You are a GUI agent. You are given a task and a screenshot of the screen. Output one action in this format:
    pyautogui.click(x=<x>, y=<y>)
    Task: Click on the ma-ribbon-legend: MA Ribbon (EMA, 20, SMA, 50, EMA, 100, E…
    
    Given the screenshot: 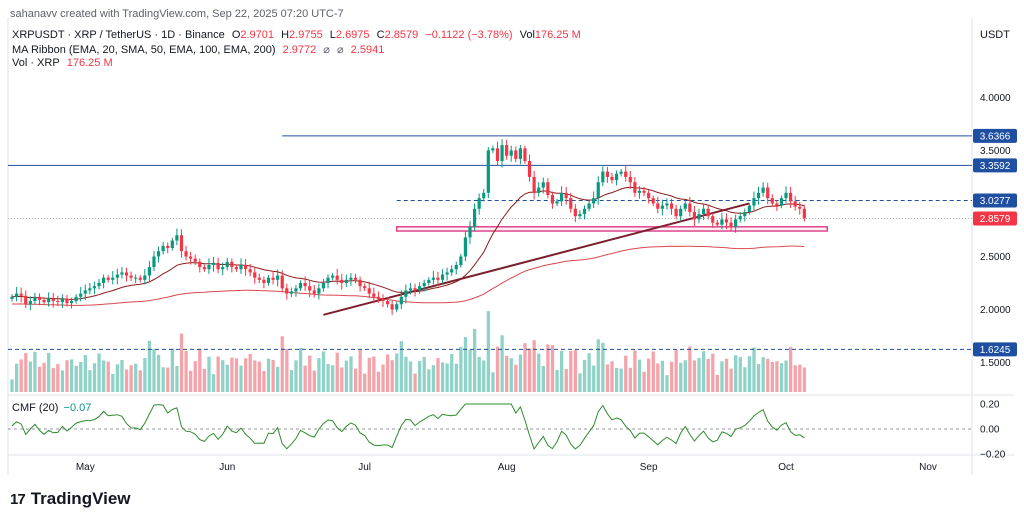 What is the action you would take?
    pyautogui.click(x=198, y=50)
    